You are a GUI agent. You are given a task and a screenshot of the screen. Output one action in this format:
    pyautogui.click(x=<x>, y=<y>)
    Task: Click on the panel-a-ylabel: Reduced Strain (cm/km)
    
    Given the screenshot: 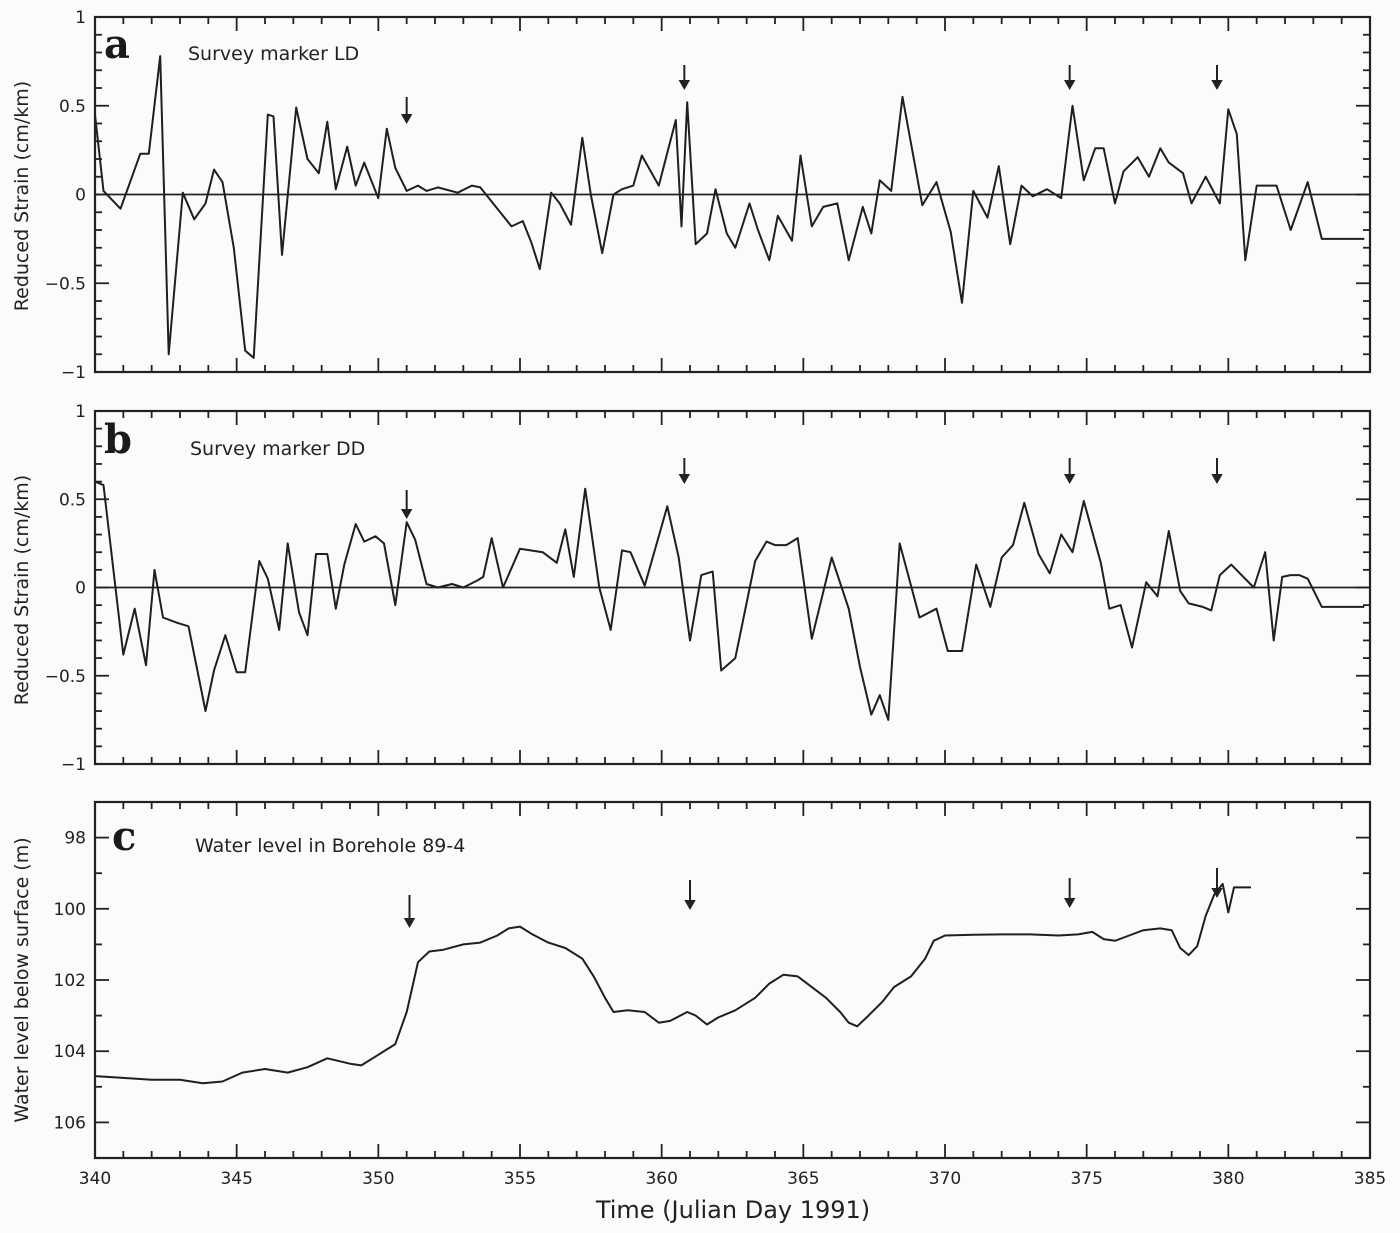 What is the action you would take?
    pyautogui.click(x=22, y=196)
    